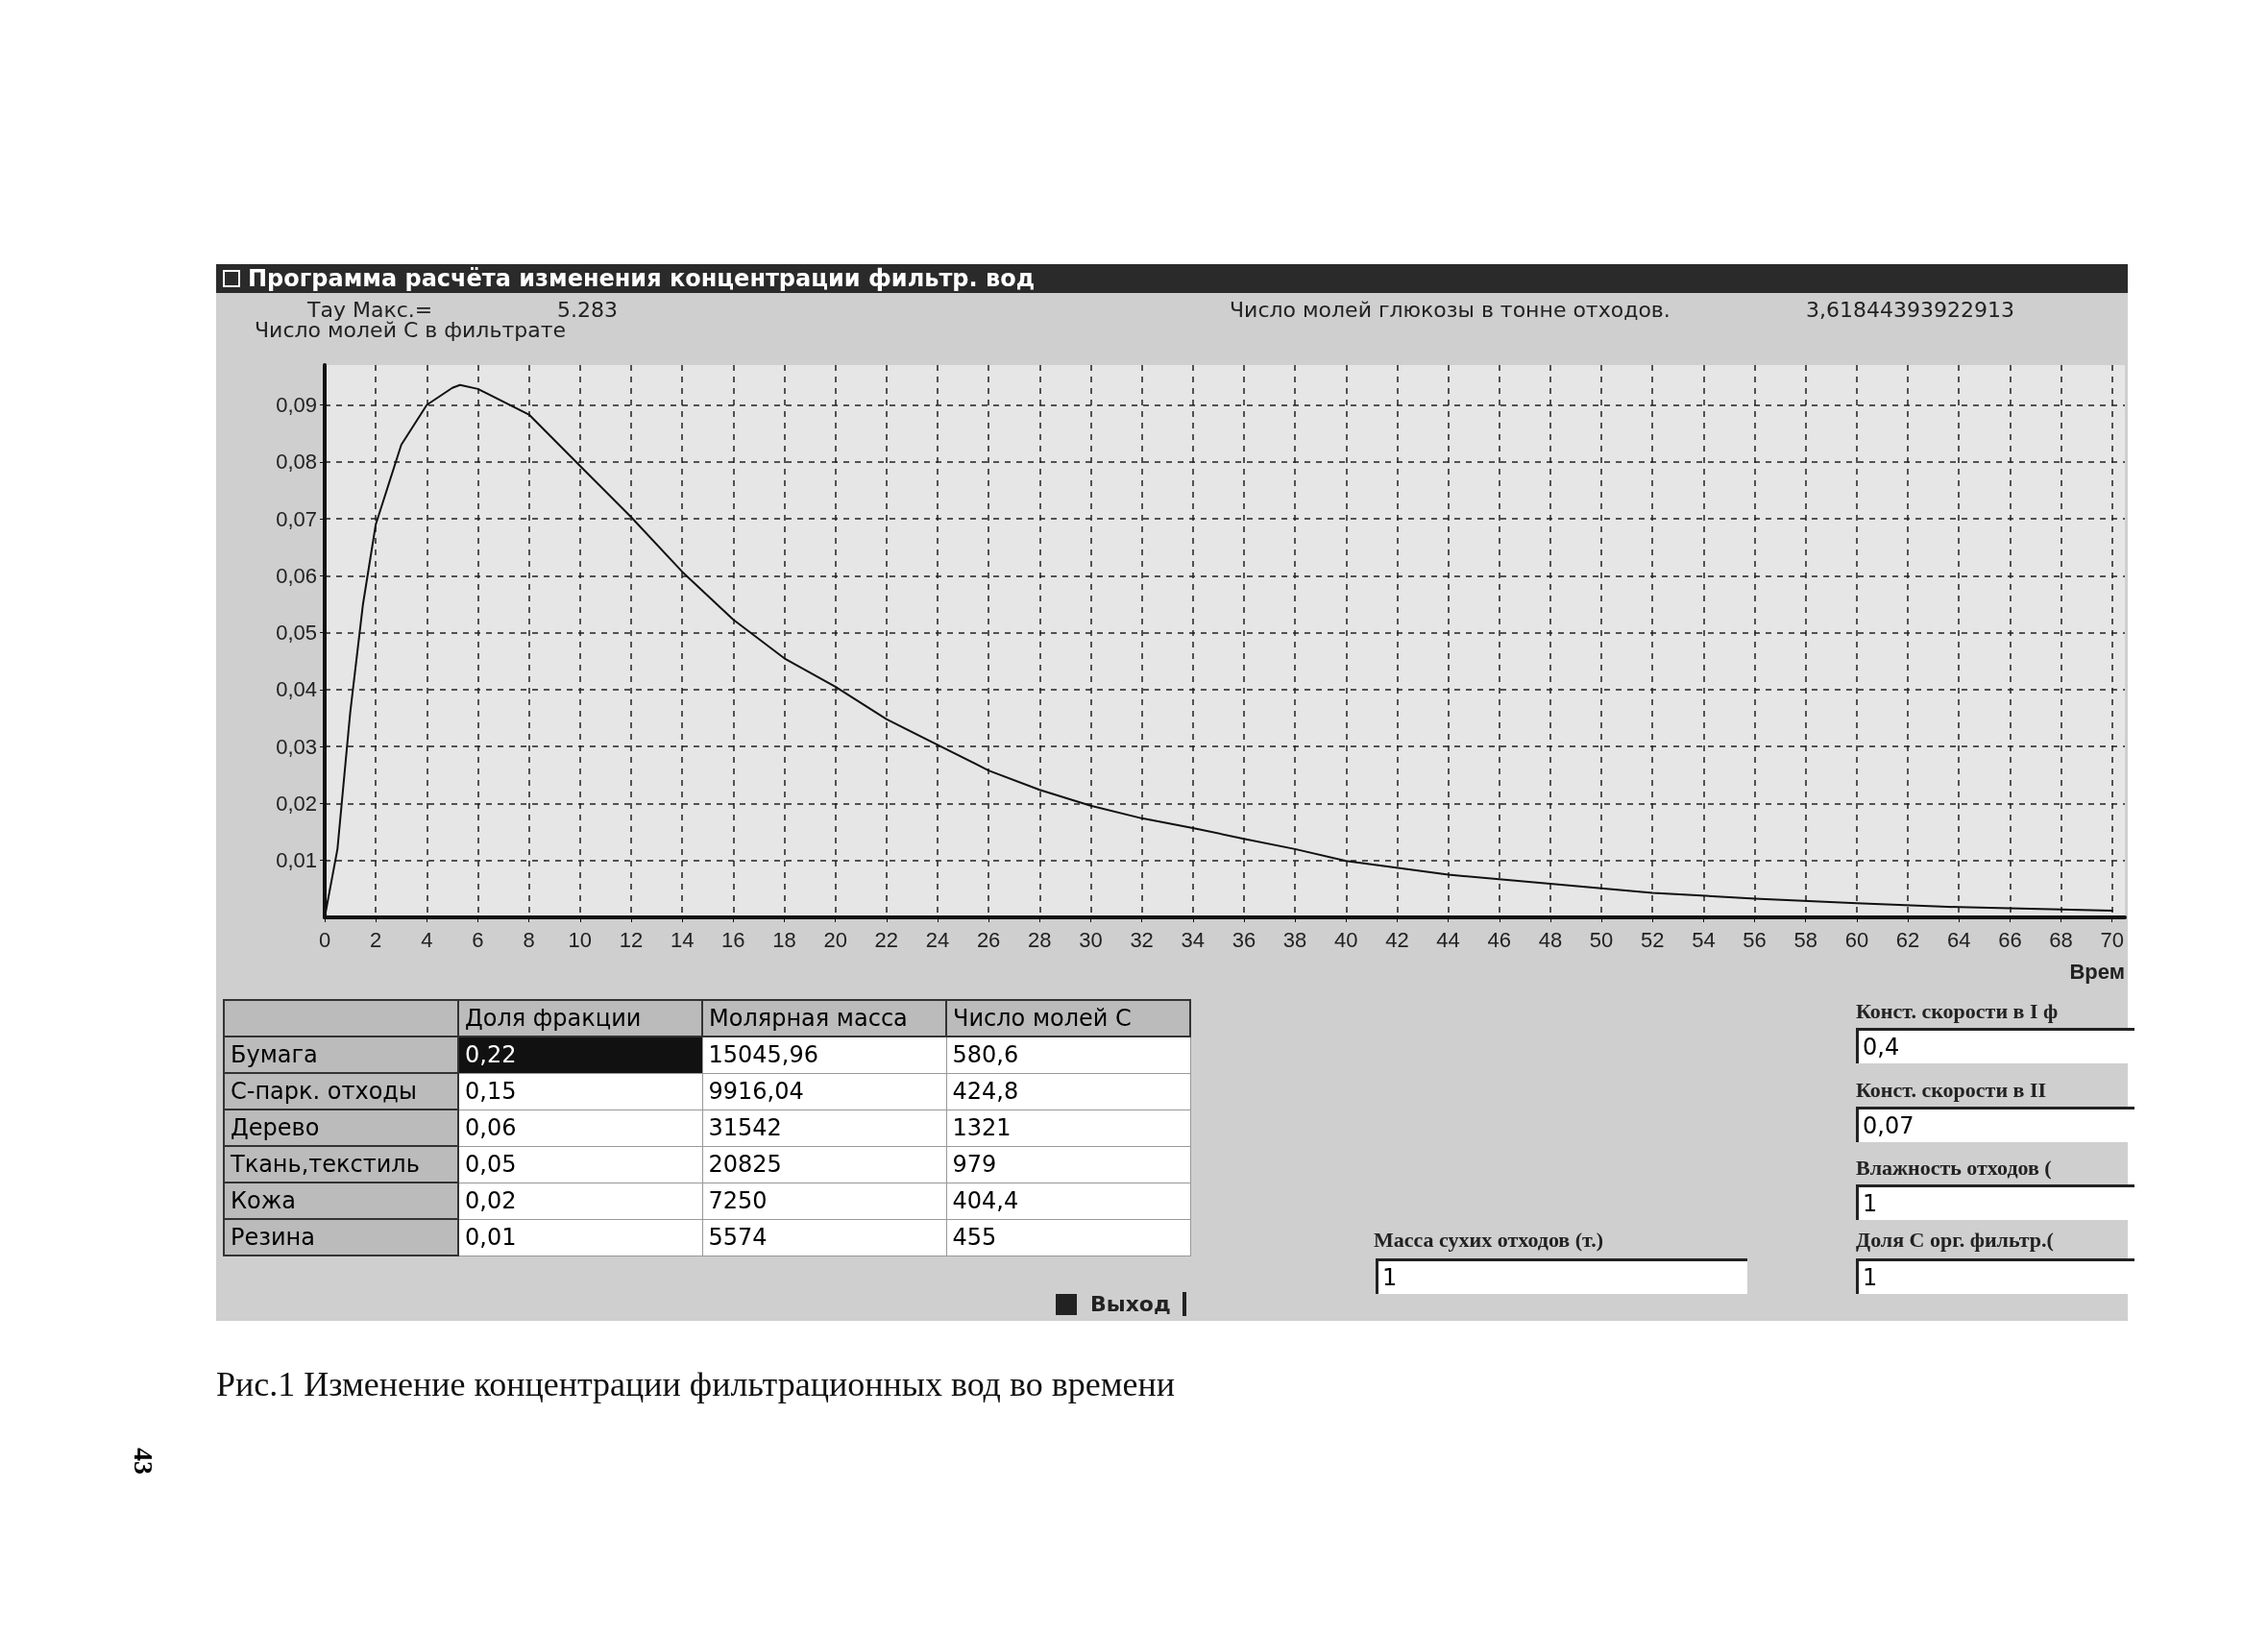  What do you see at coordinates (529, 939) in the screenshot?
I see `x-tick-label: 8` at bounding box center [529, 939].